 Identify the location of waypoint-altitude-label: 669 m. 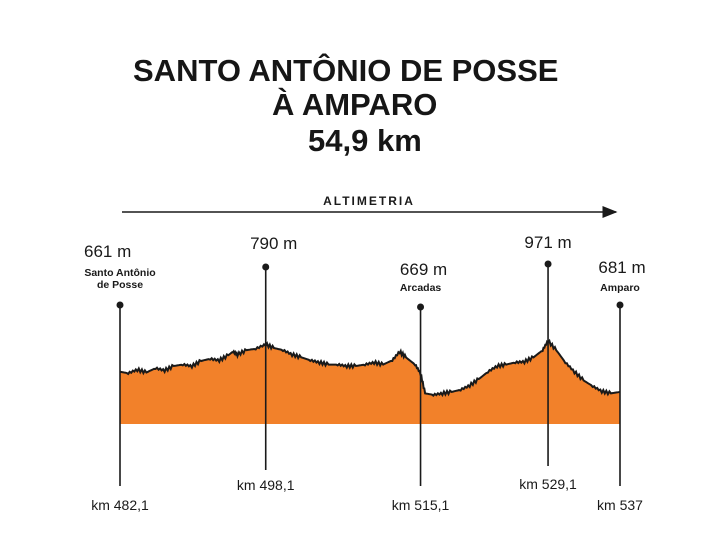
(423, 269).